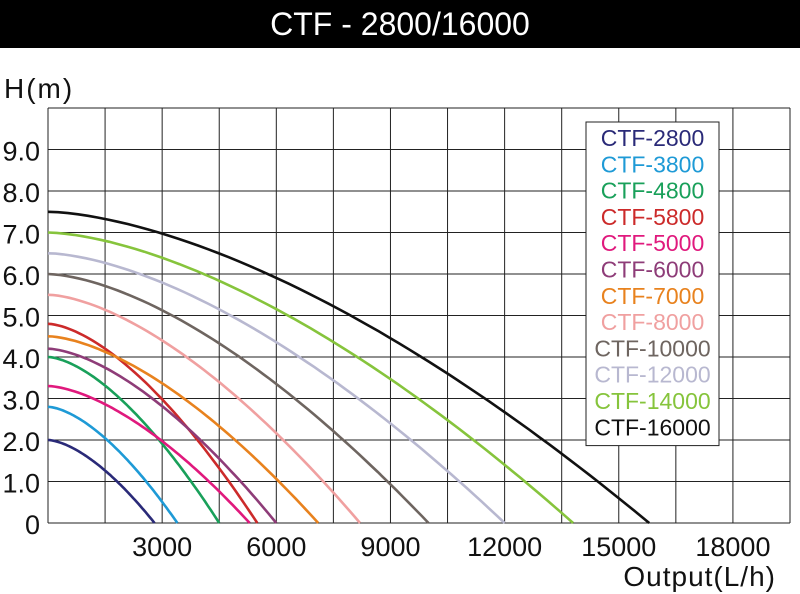 The height and width of the screenshot is (594, 800). I want to click on legend-box, so click(652, 284).